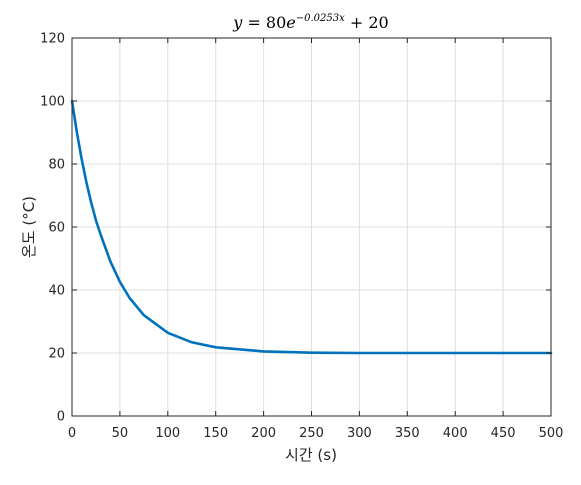  Describe the element at coordinates (503, 433) in the screenshot. I see `x-tick-label: 450` at that location.